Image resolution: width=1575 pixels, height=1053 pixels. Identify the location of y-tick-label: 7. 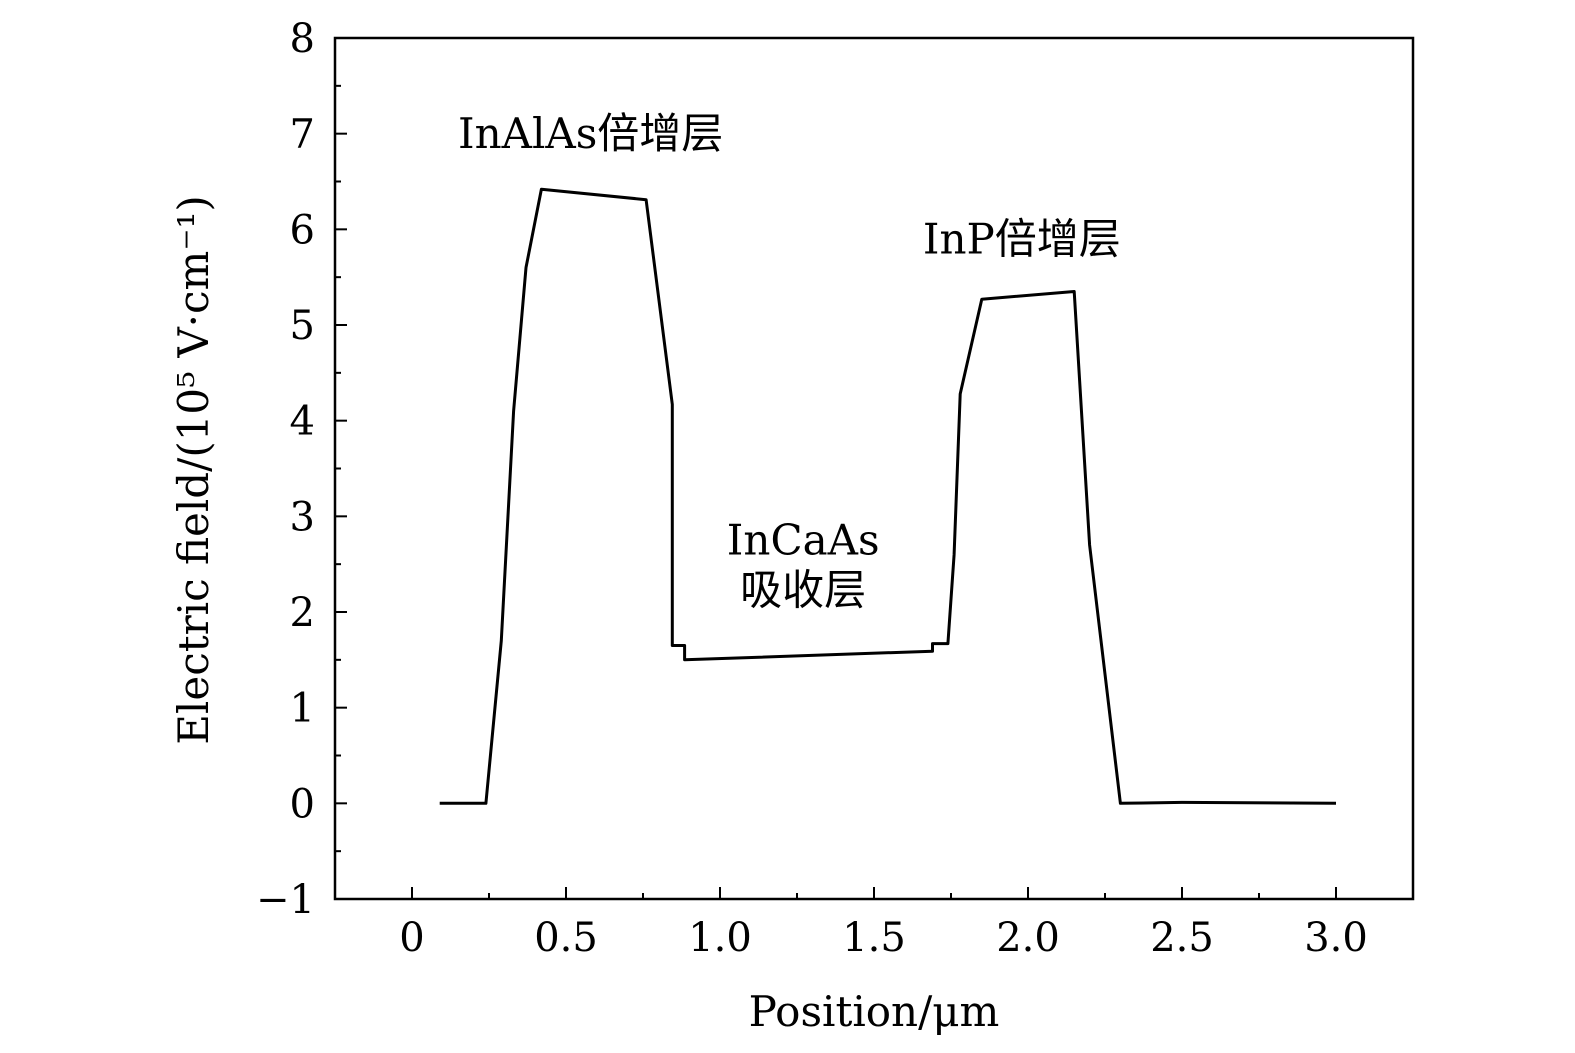
(302, 135).